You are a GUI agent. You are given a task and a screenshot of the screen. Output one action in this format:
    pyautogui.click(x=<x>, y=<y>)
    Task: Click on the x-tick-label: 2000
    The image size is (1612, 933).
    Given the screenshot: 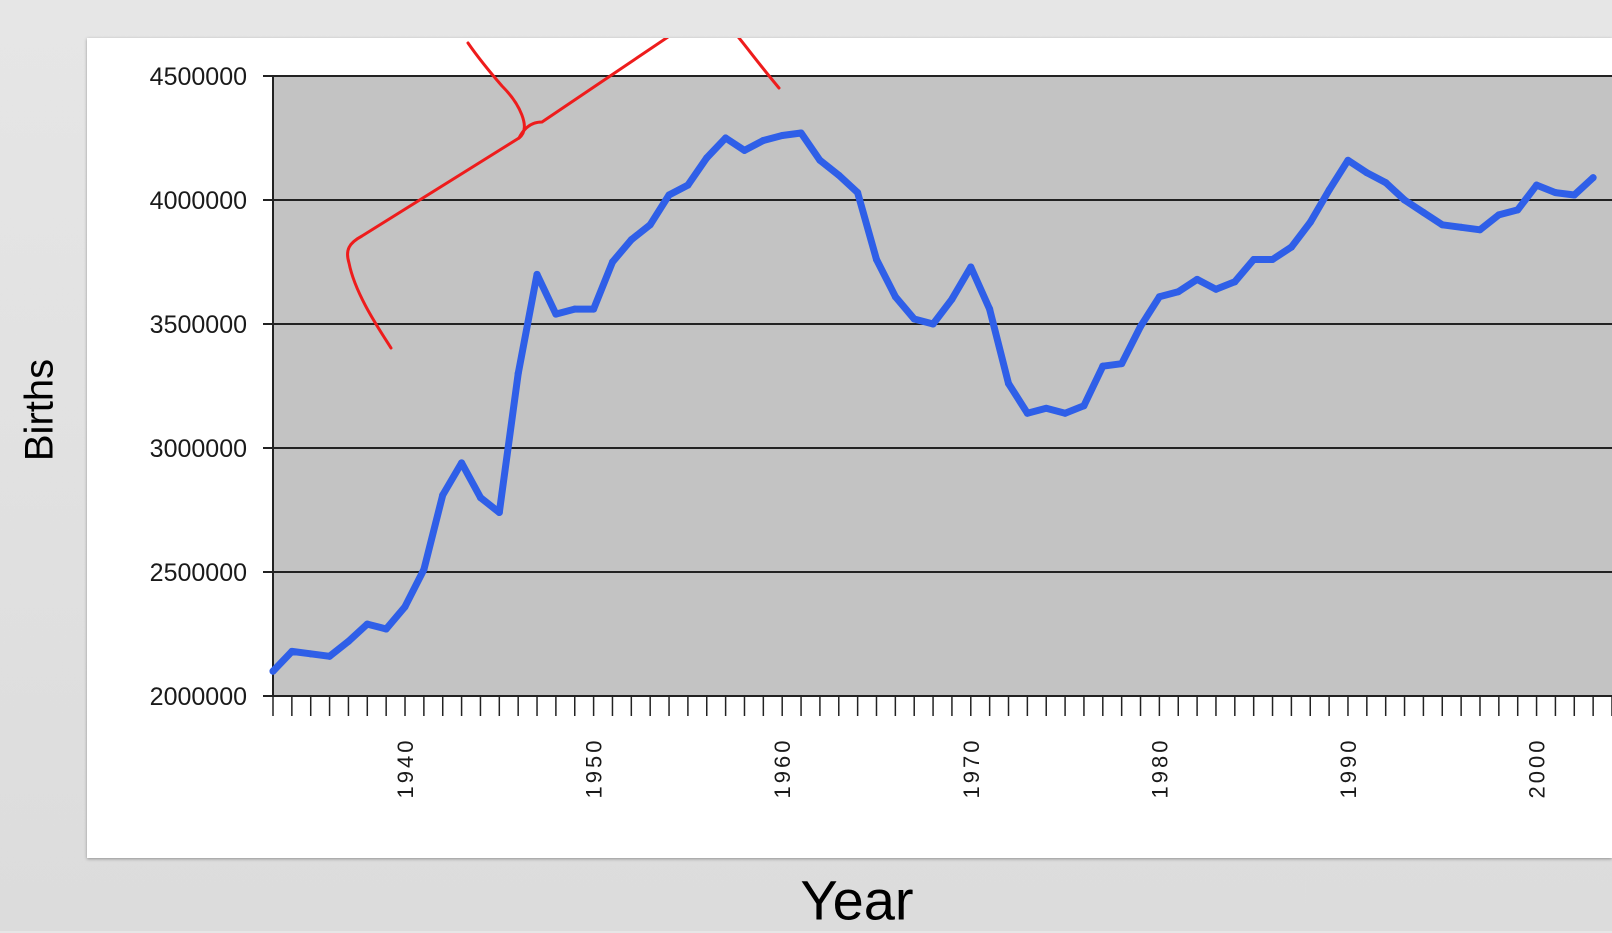 What is the action you would take?
    pyautogui.click(x=1537, y=768)
    